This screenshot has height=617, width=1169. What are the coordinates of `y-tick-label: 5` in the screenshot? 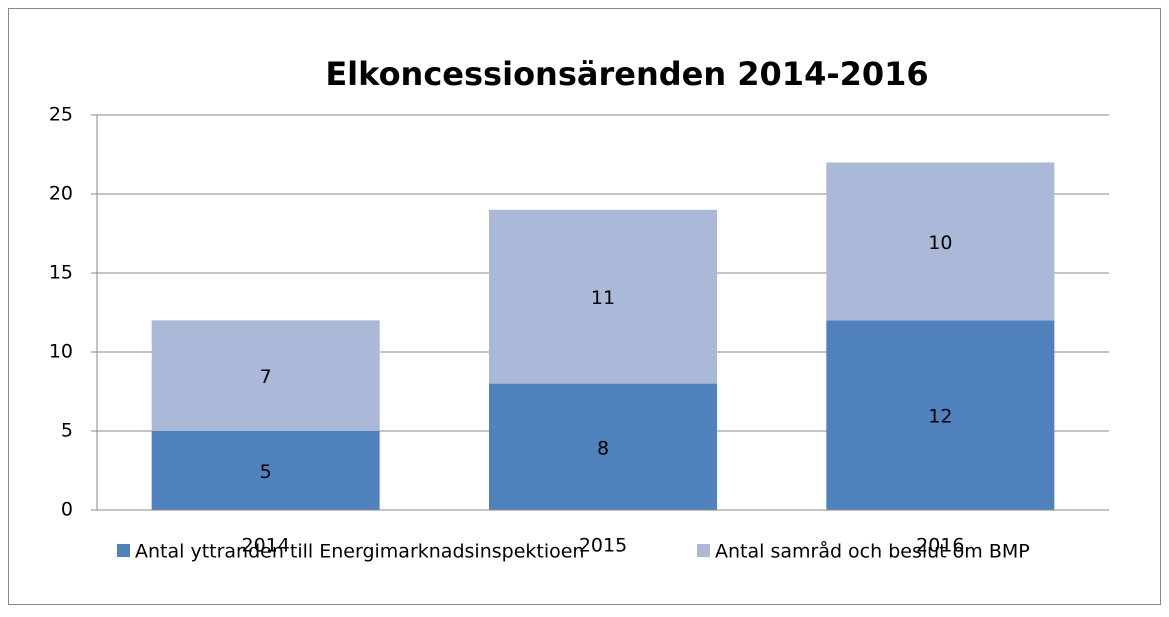 It's located at (67, 431).